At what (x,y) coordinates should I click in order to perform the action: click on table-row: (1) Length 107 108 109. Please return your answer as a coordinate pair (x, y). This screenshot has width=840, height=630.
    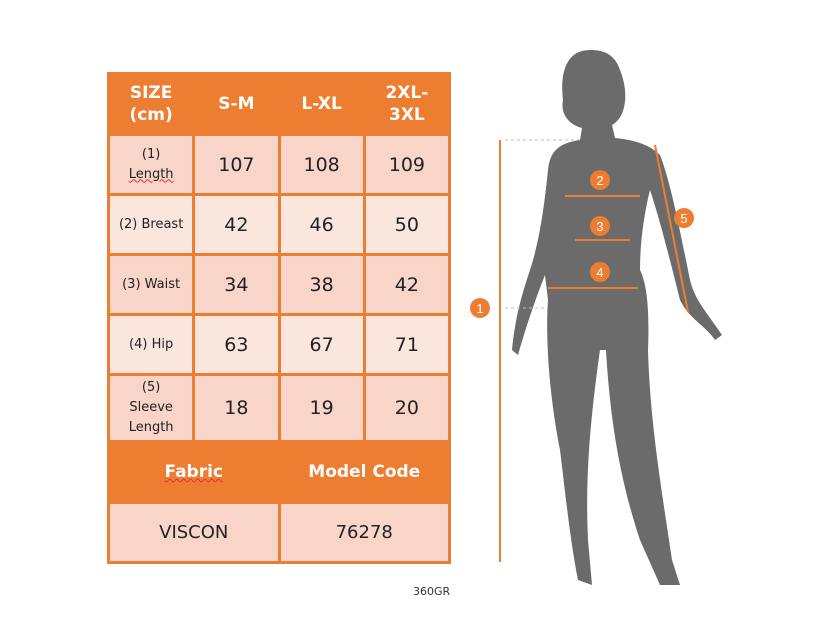
    Looking at the image, I should click on (279, 164).